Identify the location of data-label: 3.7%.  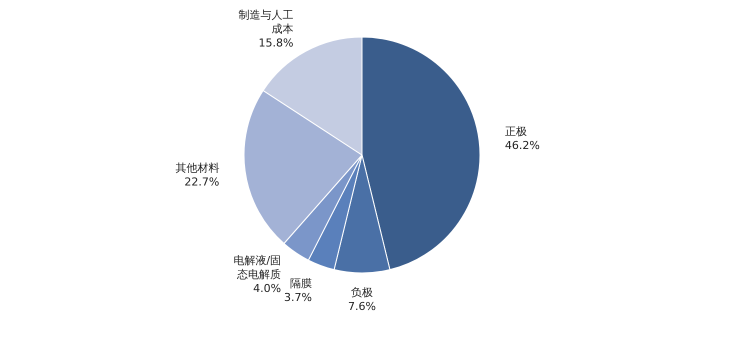
(298, 297).